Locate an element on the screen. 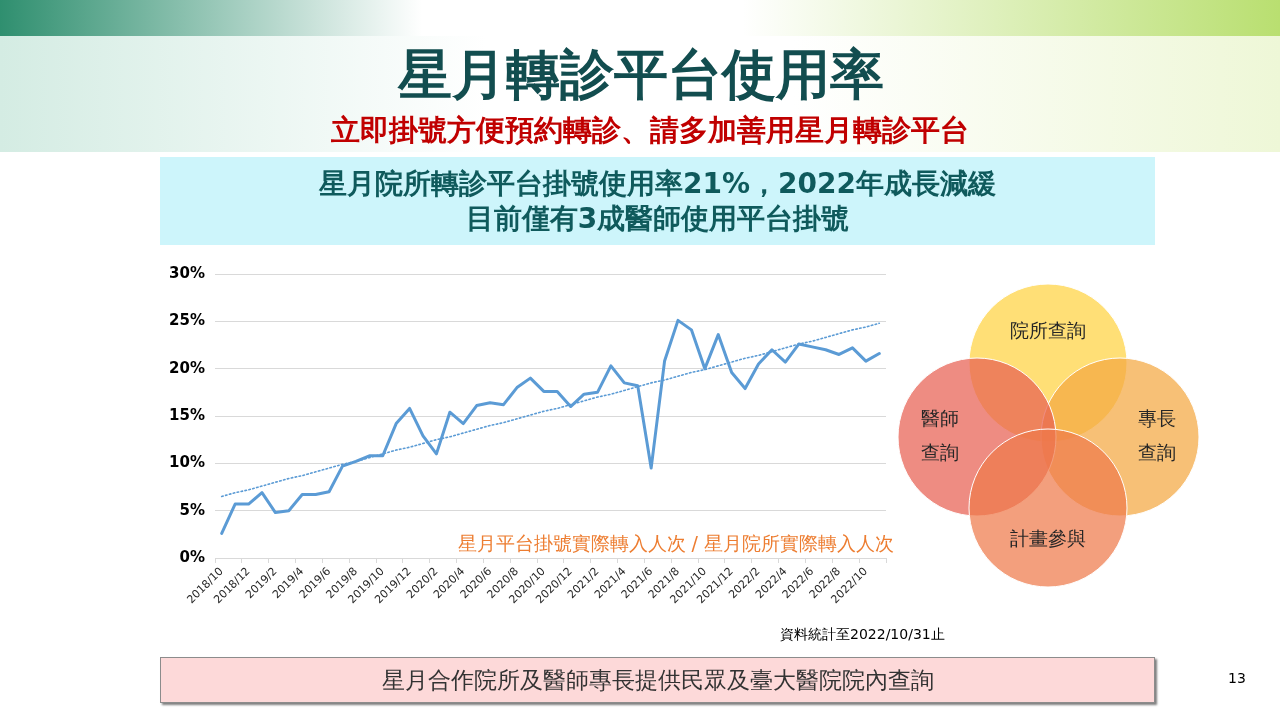 This screenshot has height=720, width=1280. y-tick-label: 15% is located at coordinates (187, 414).